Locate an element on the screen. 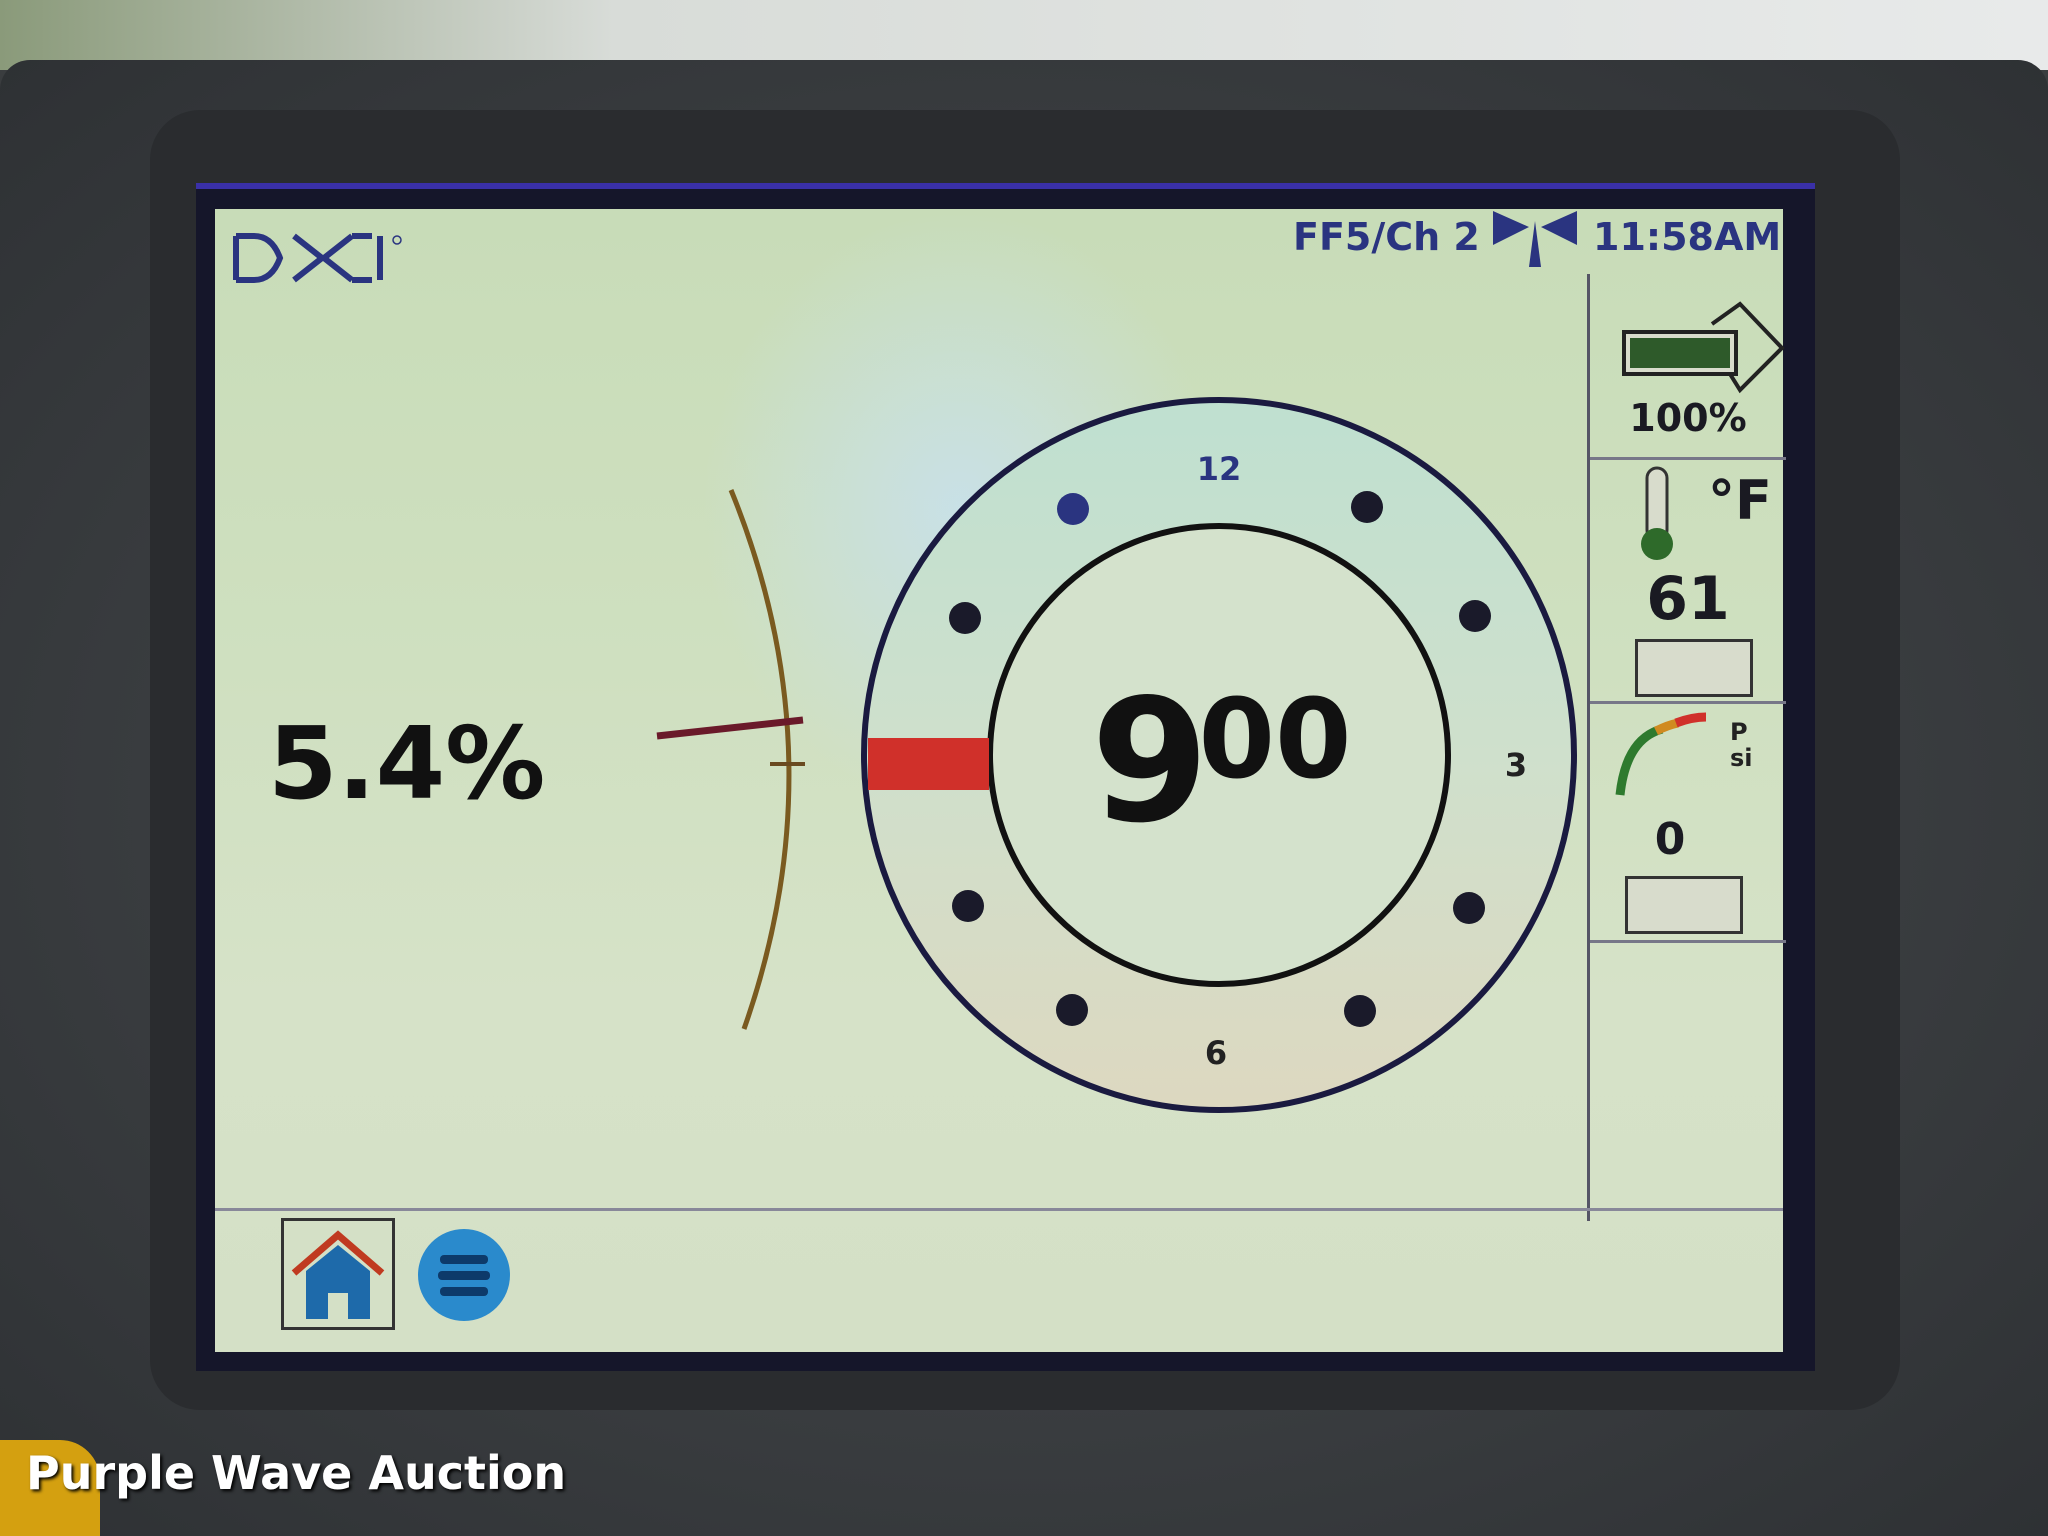 The image size is (2048, 1536). bottom-toolbar is located at coordinates (999, 1281).